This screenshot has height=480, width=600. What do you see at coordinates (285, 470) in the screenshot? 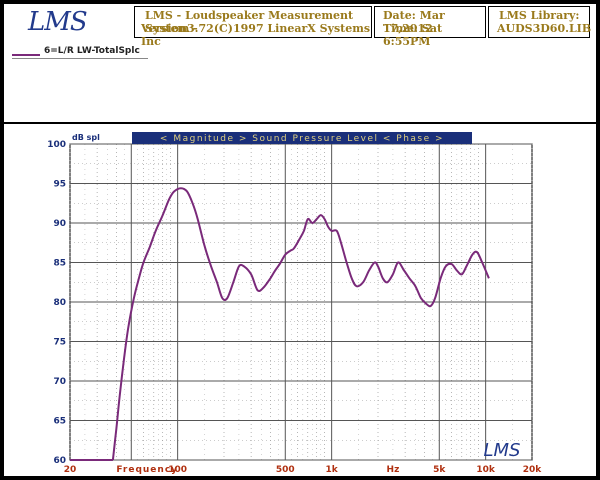
I see `x-tick-label: 500` at bounding box center [285, 470].